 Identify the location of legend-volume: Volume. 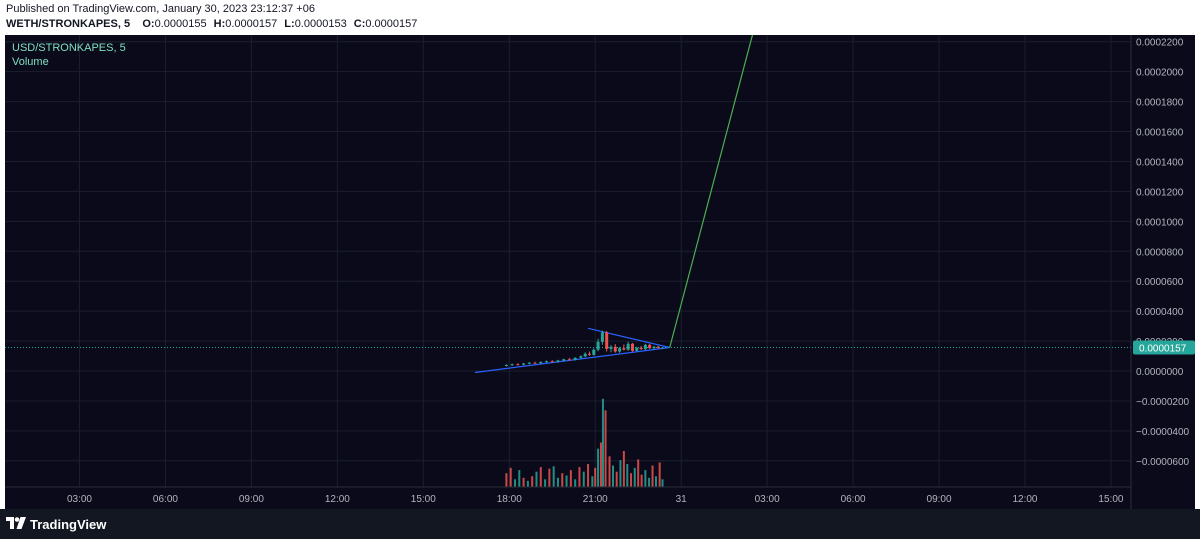
(30, 62).